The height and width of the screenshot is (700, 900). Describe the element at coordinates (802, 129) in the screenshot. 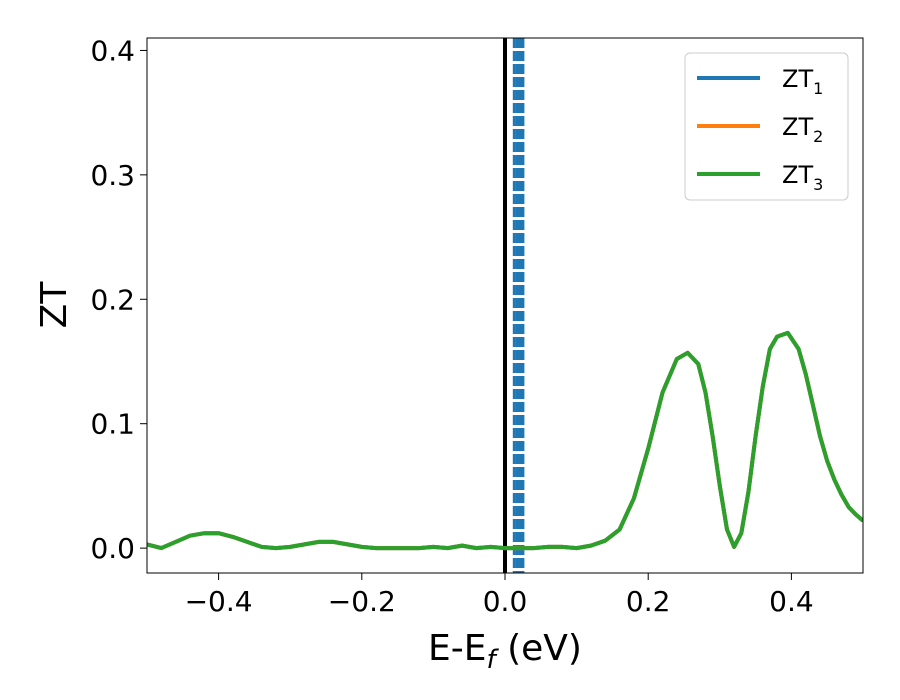

I see `legend-label-zt2: ZT2` at that location.